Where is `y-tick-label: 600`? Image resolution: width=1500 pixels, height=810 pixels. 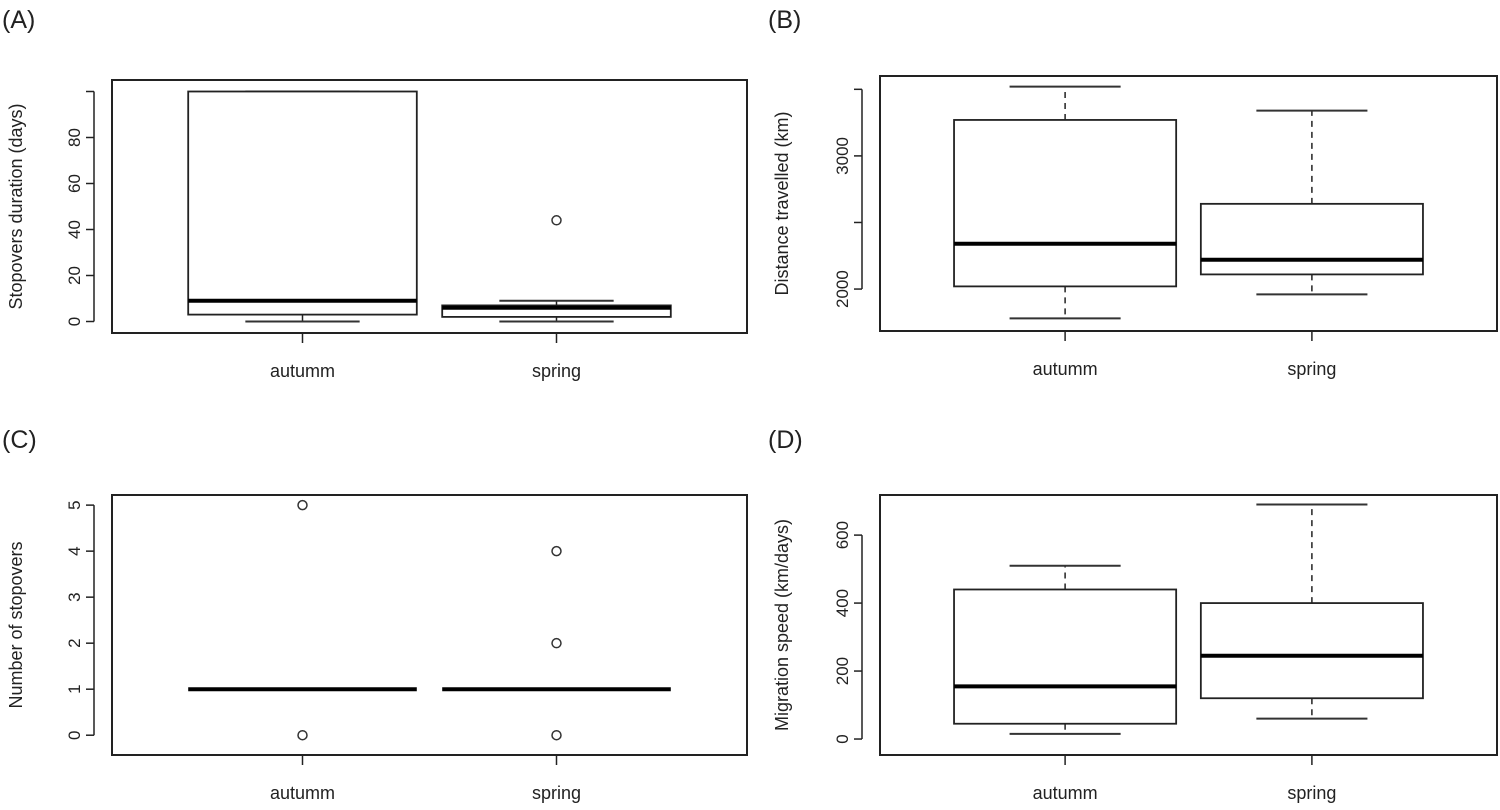 y-tick-label: 600 is located at coordinates (842, 535).